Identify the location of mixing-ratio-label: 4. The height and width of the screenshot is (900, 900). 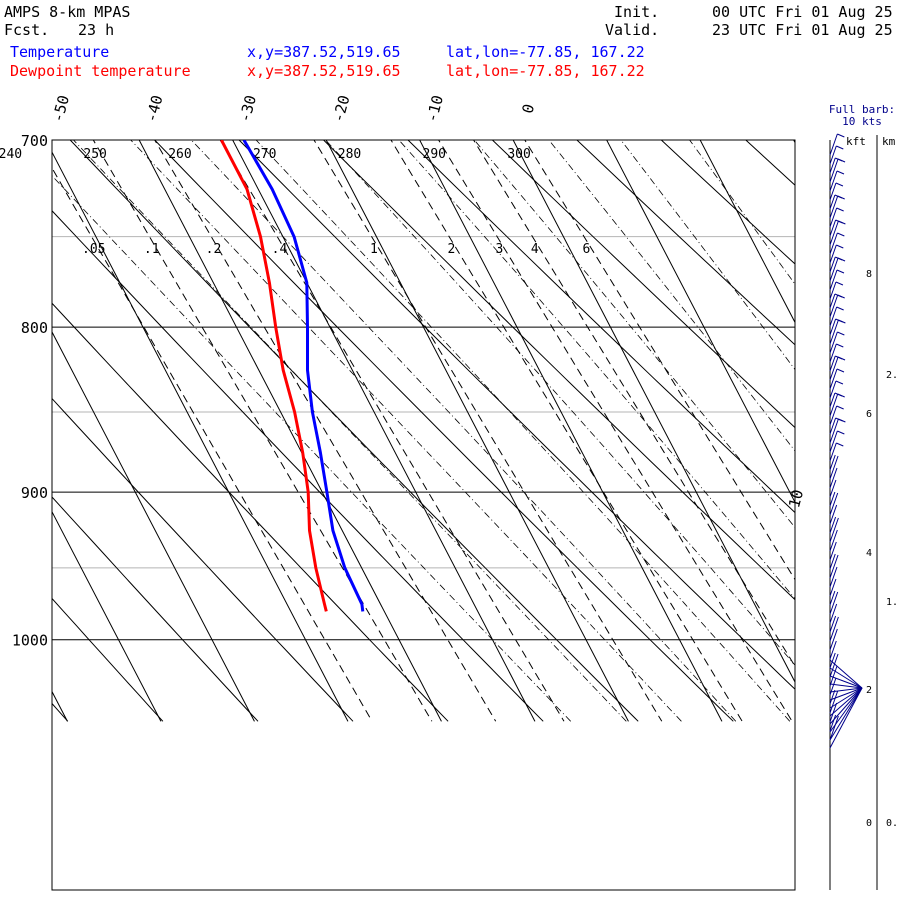
(535, 249).